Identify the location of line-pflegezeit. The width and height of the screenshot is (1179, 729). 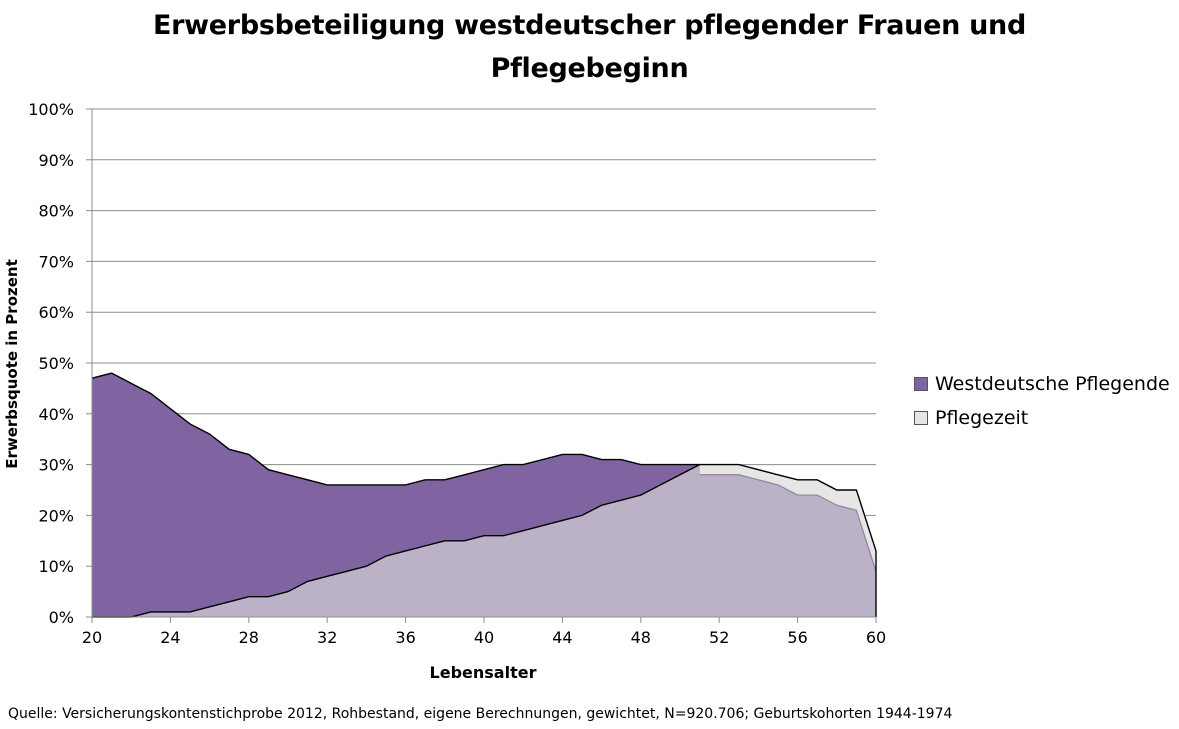
(484, 540).